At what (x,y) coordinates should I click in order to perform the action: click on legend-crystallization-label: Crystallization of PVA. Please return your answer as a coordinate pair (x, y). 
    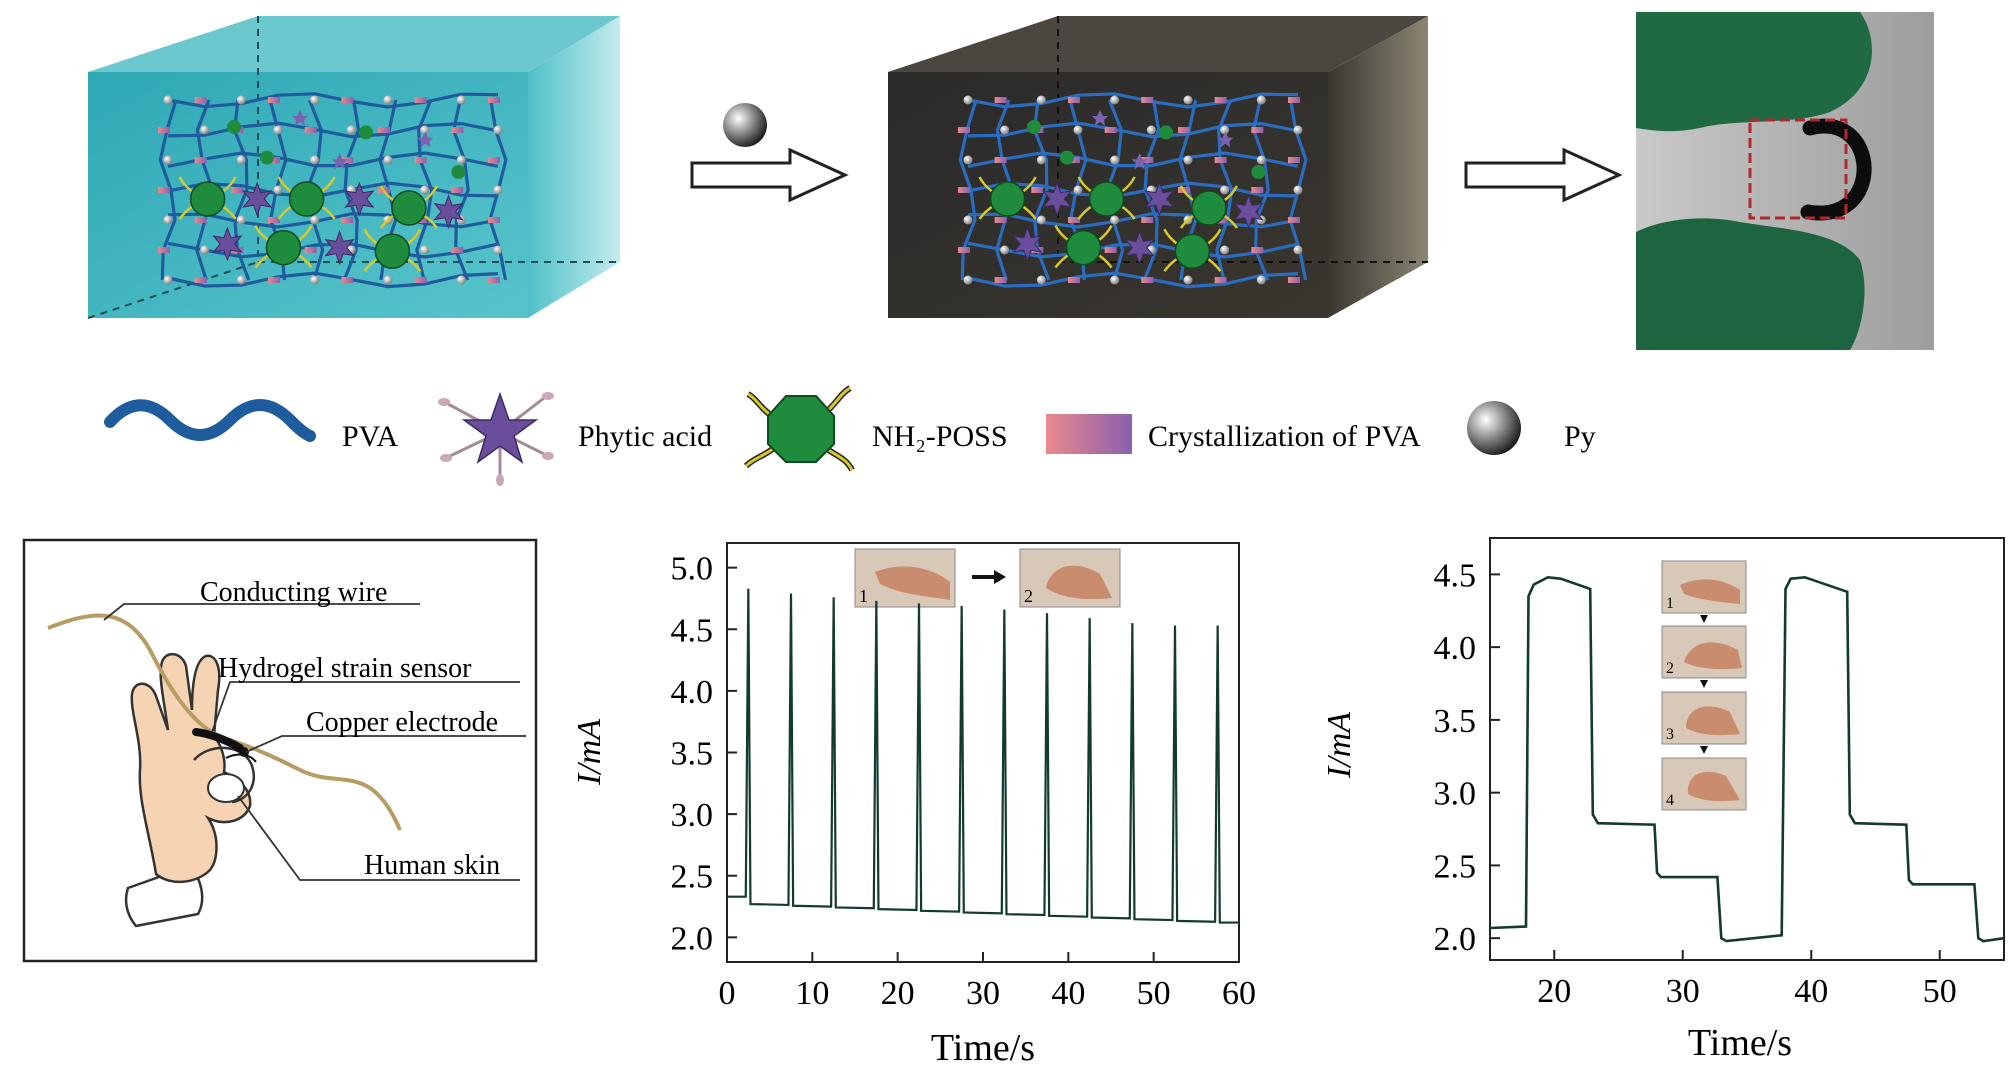
    Looking at the image, I should click on (1284, 436).